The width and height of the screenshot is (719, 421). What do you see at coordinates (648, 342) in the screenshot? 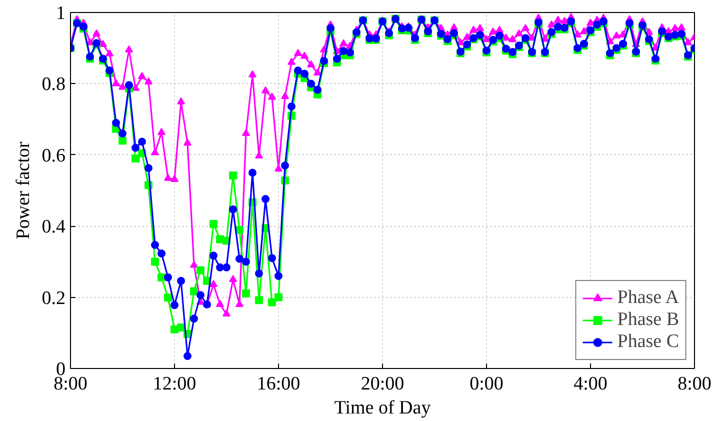
I see `legend-label: Phase C` at bounding box center [648, 342].